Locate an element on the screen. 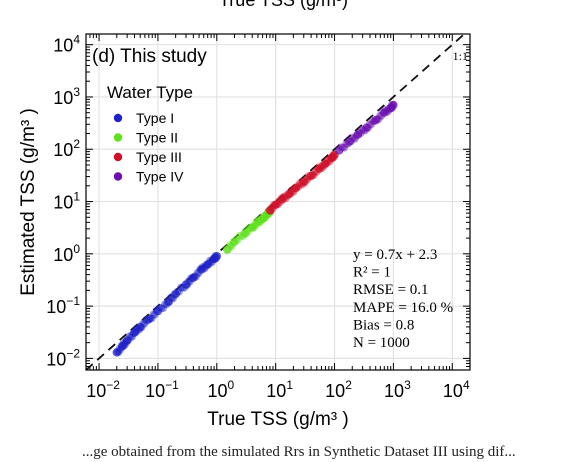 The width and height of the screenshot is (567, 462). legend-entry: Type III is located at coordinates (159, 157).